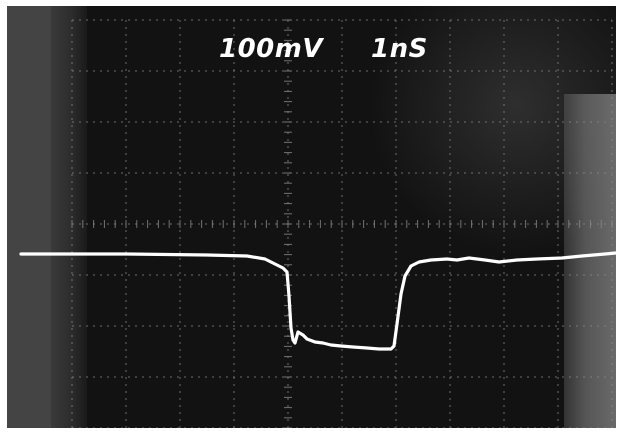 The height and width of the screenshot is (433, 621). What do you see at coordinates (271, 49) in the screenshot?
I see `volts-per-division-label: 100mV` at bounding box center [271, 49].